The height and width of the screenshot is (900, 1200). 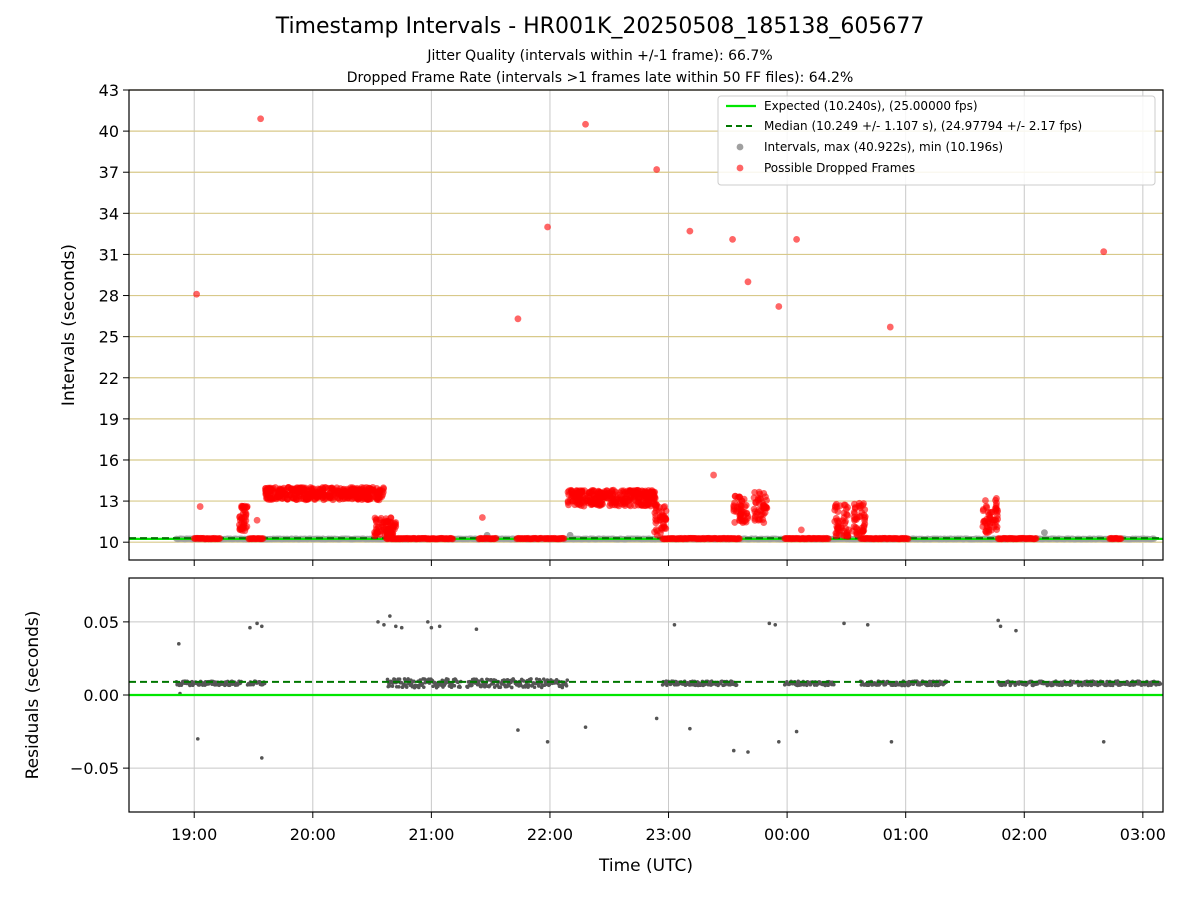 What do you see at coordinates (109, 501) in the screenshot?
I see `y-tick-label: 13` at bounding box center [109, 501].